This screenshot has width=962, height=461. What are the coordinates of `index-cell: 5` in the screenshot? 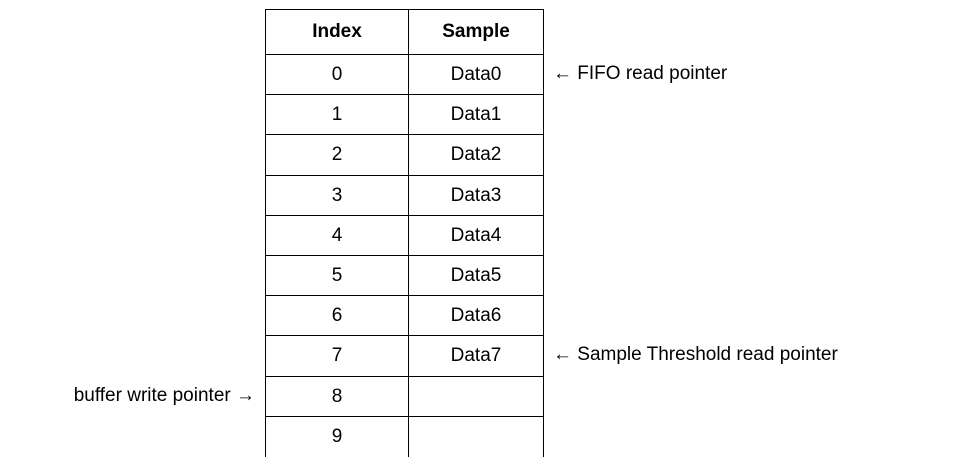 It's located at (336, 276).